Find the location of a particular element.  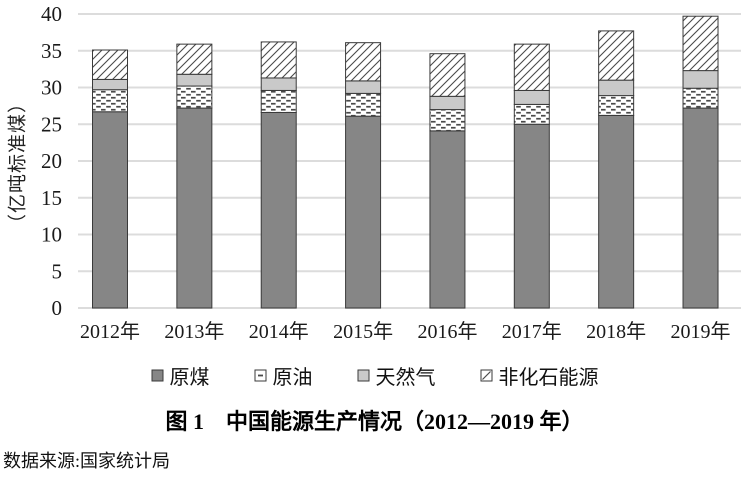

legend-label: 原煤 is located at coordinates (189, 378).